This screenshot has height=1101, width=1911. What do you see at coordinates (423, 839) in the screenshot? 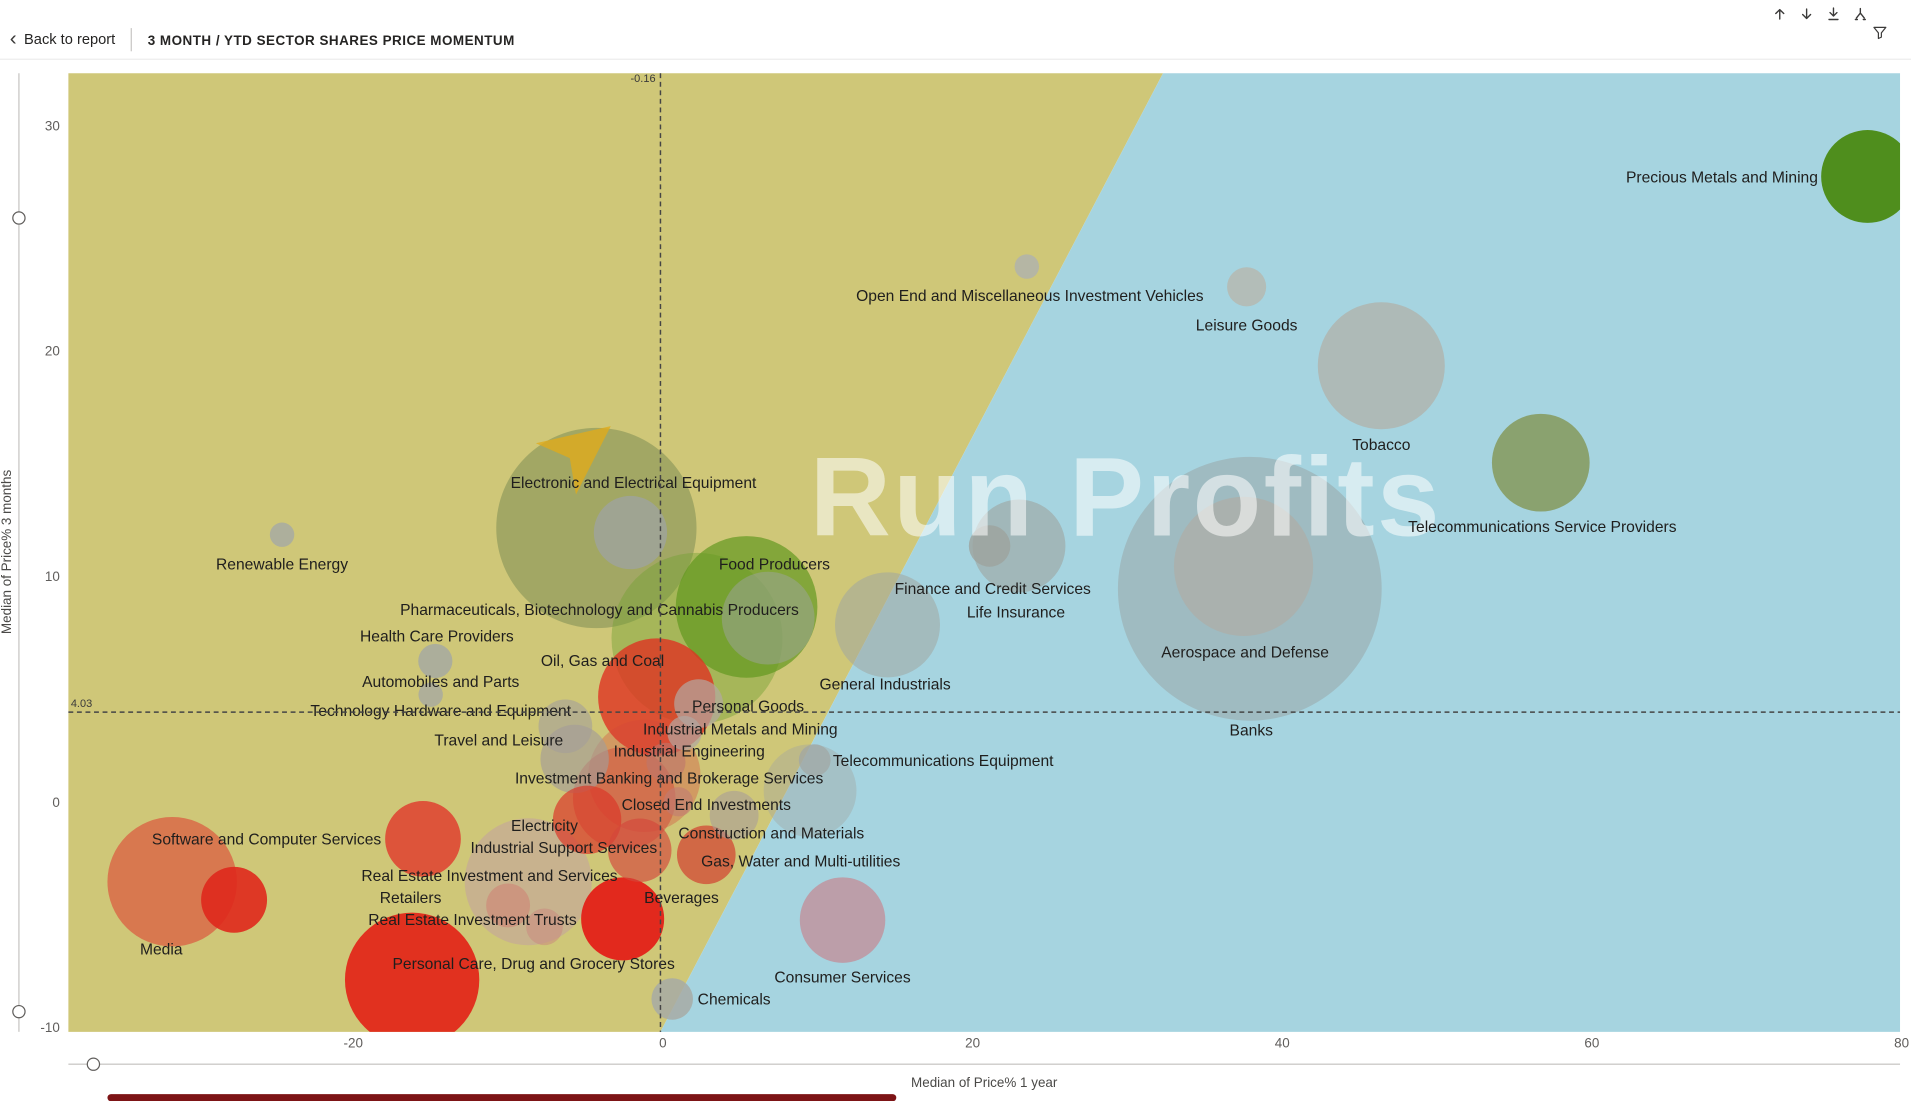
I see `bubble-software-and-computer-services` at bounding box center [423, 839].